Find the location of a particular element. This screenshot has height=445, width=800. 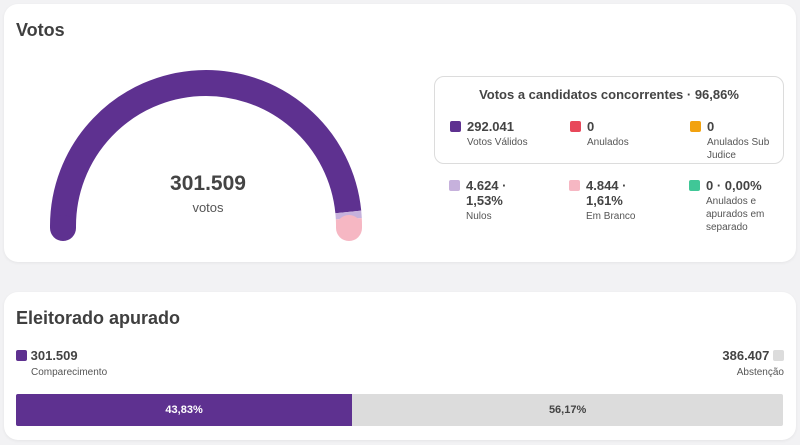

null-votes-value: 4.624 · 1,53% is located at coordinates (486, 193).